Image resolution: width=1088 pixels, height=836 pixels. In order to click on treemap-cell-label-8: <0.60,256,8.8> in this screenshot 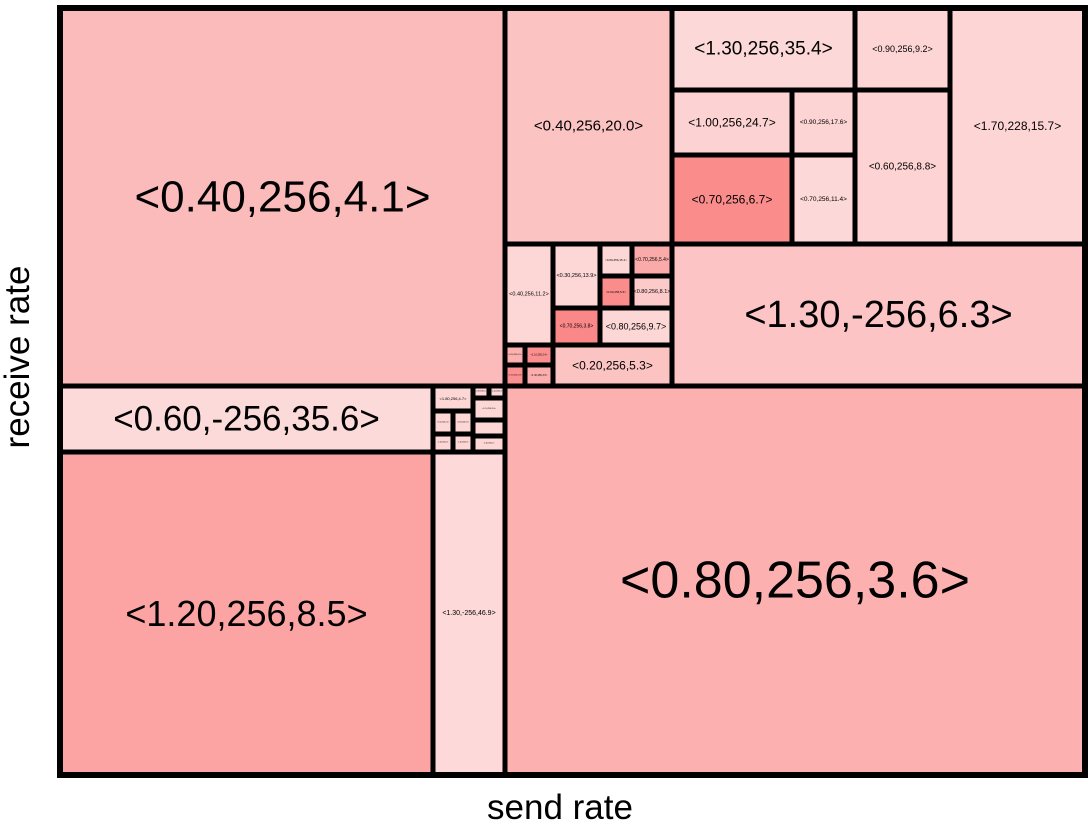, I will do `click(902, 167)`.